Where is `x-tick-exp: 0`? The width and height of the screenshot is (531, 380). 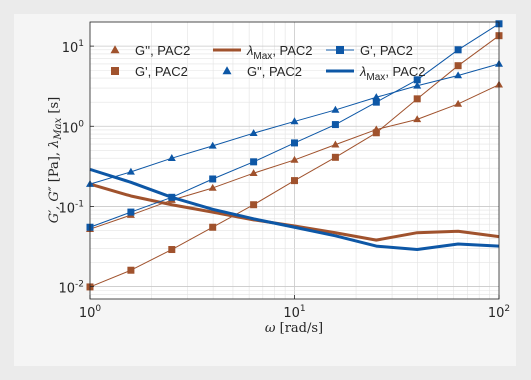 x-tick-exp: 0 is located at coordinates (98, 309).